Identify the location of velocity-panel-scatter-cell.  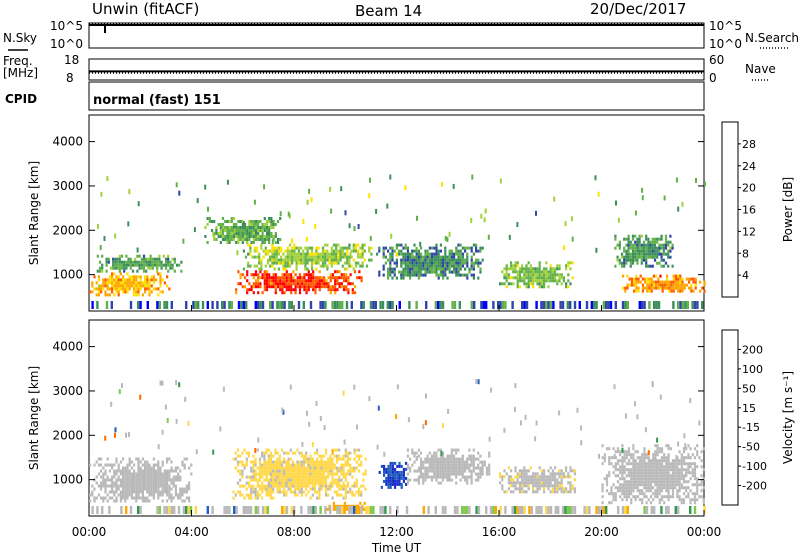
(309, 424).